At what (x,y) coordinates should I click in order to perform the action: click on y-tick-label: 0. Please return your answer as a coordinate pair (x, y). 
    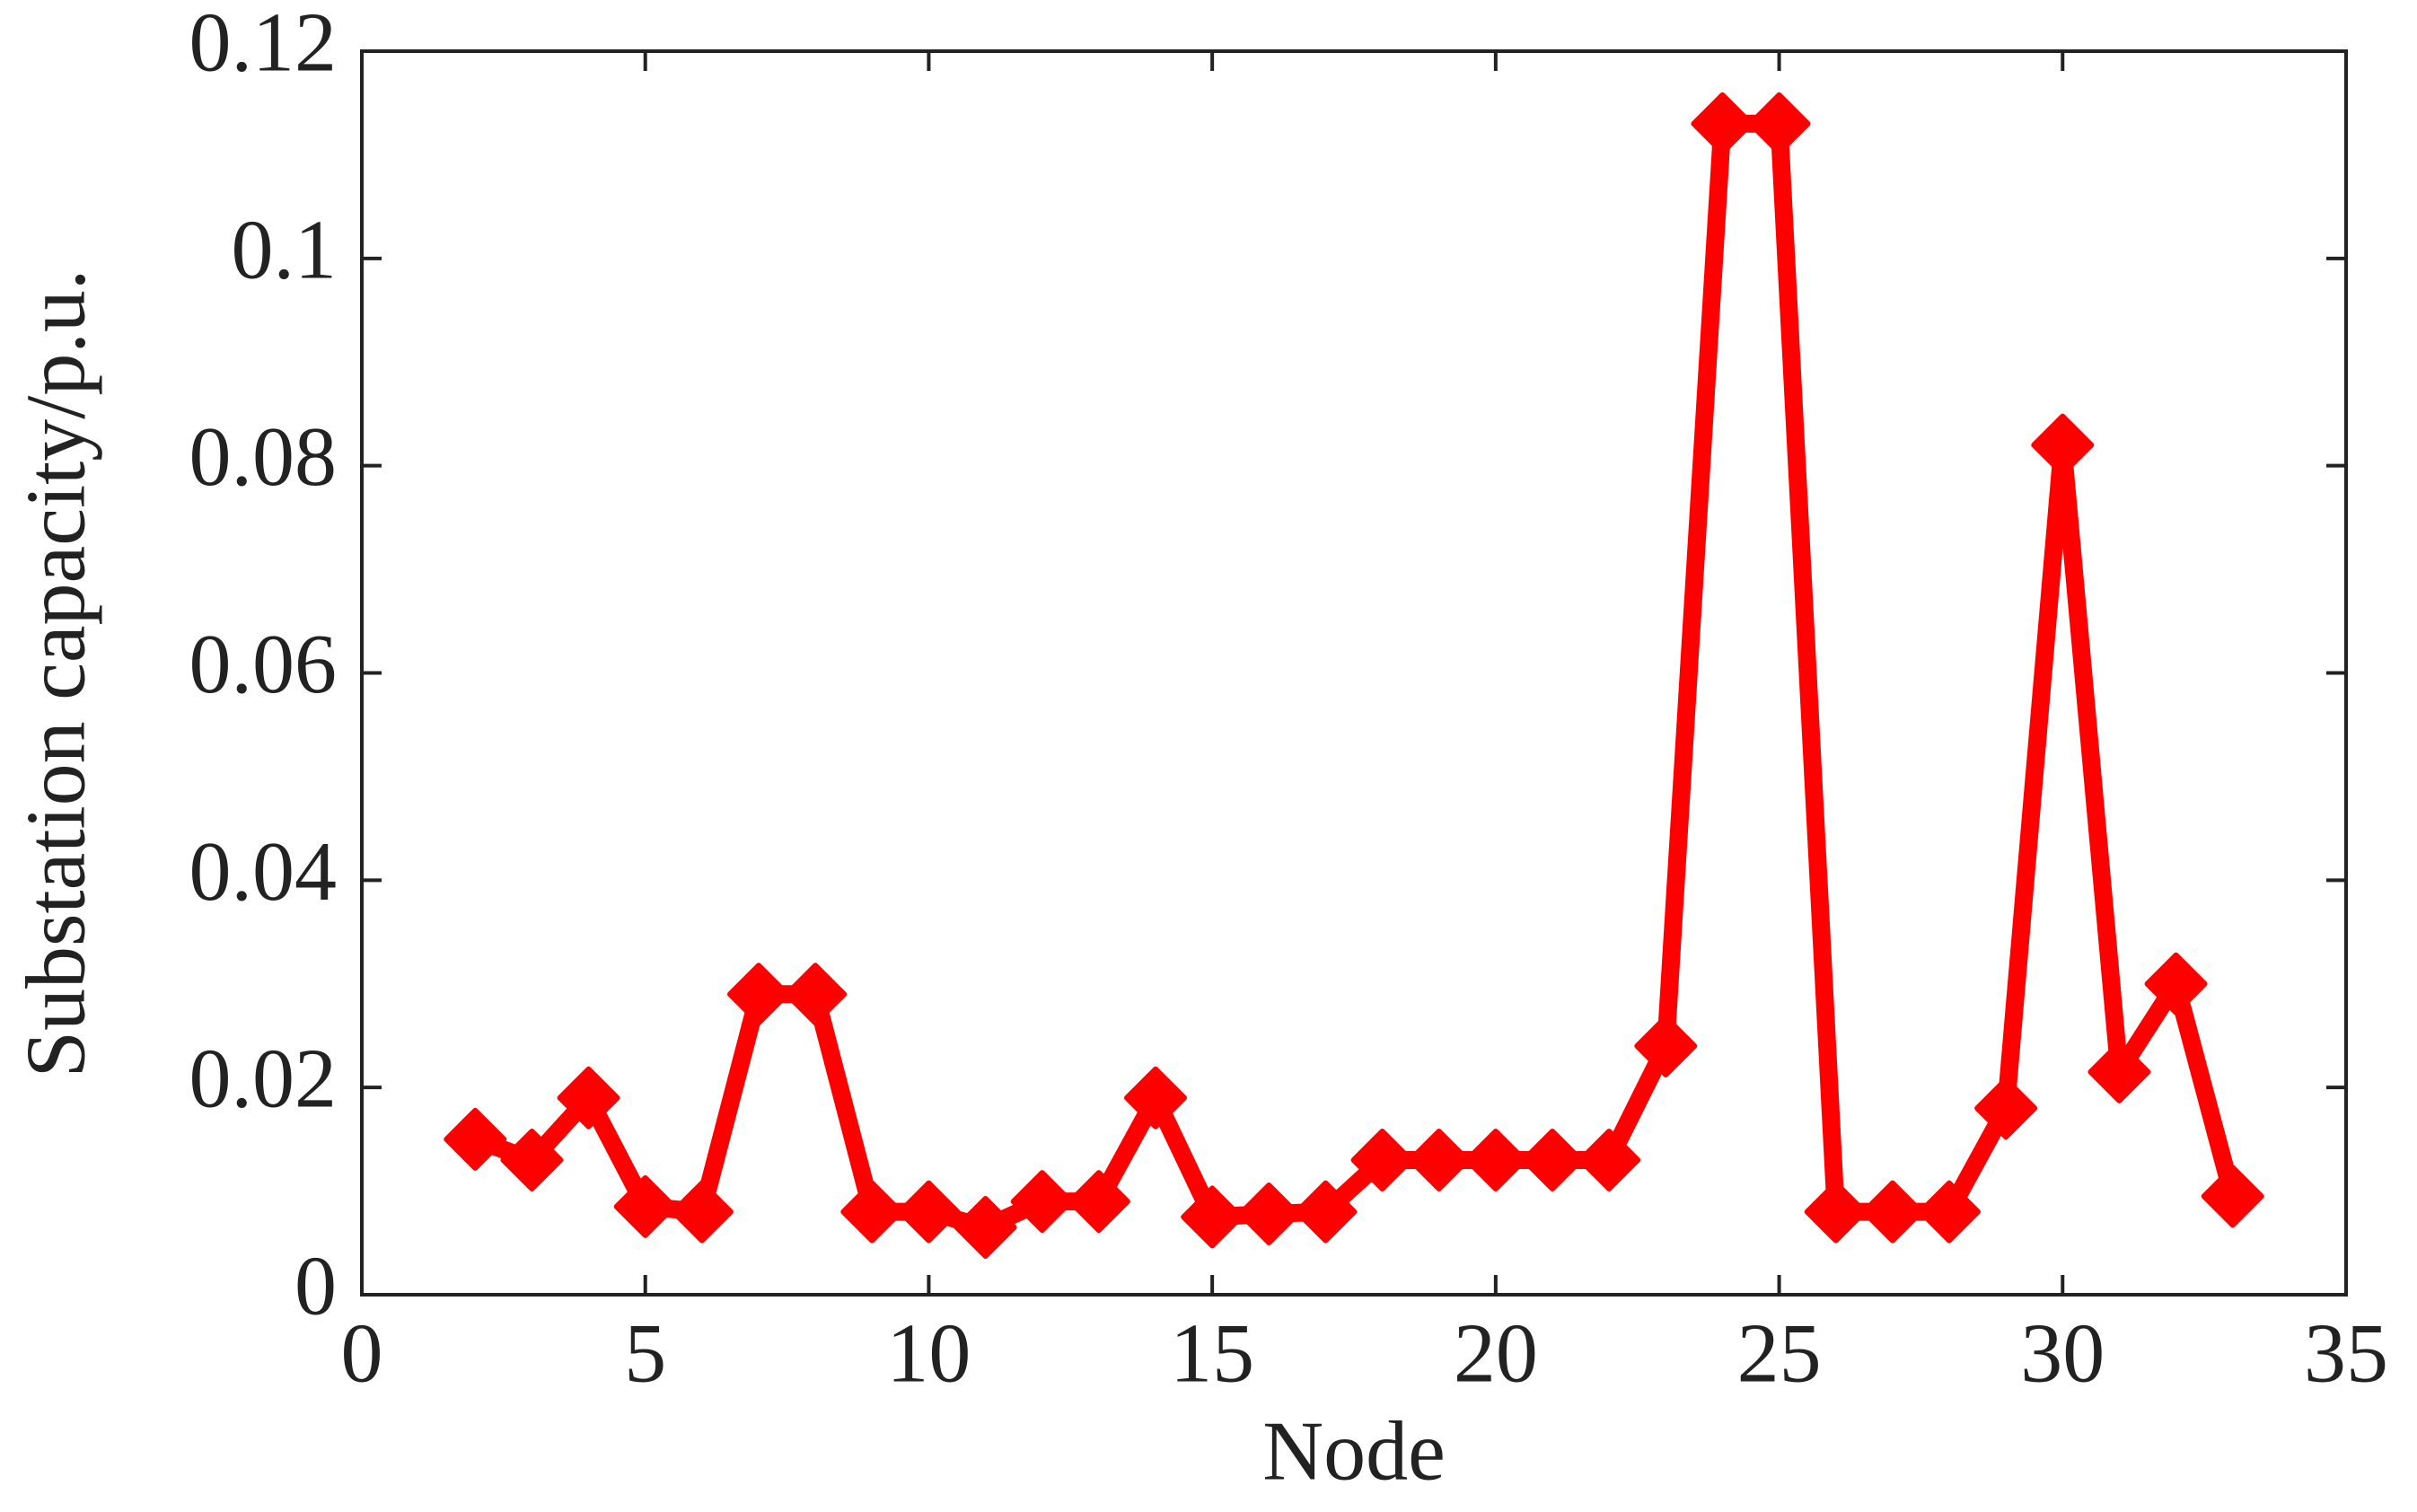
    Looking at the image, I should click on (315, 1286).